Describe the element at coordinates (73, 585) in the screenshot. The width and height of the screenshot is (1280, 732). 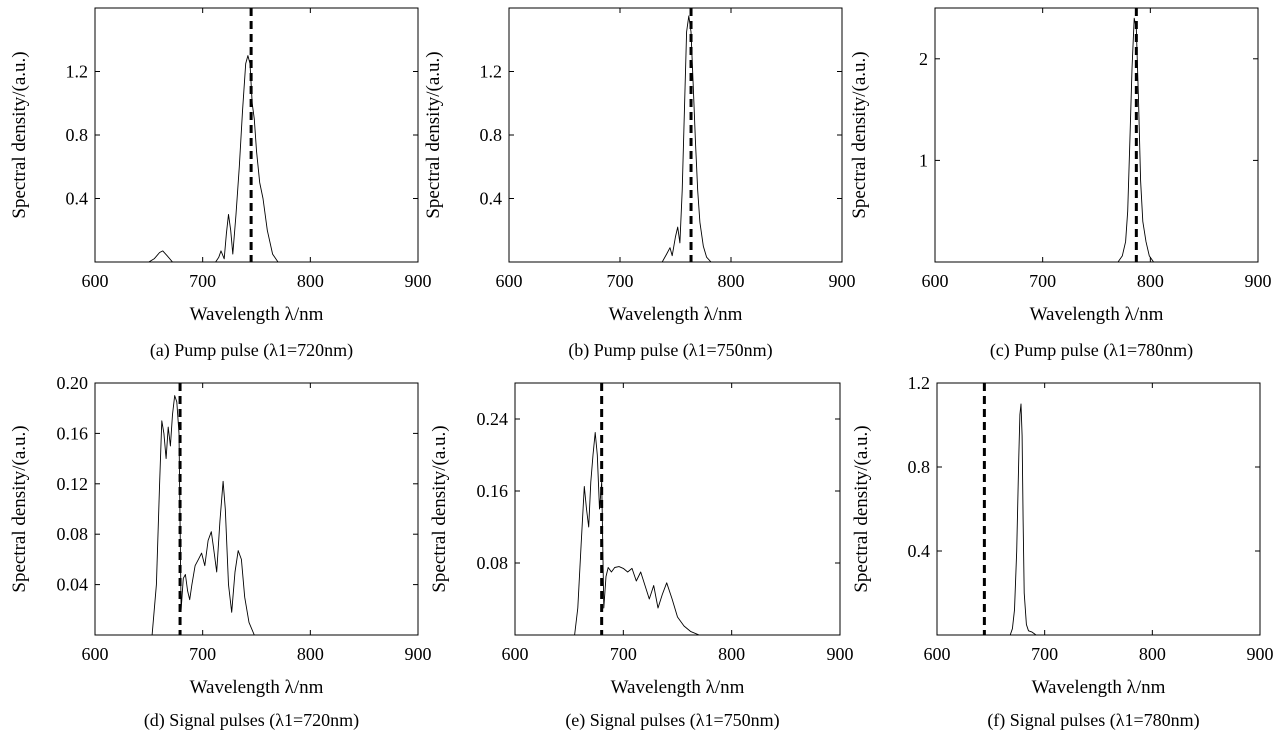
I see `y-tick-label: 0.04` at that location.